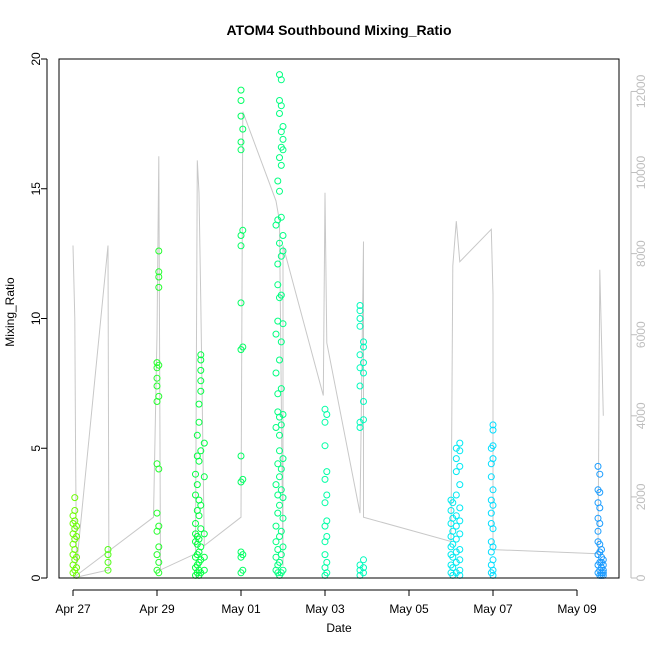  I want to click on x-tick-label: May 09, so click(577, 609).